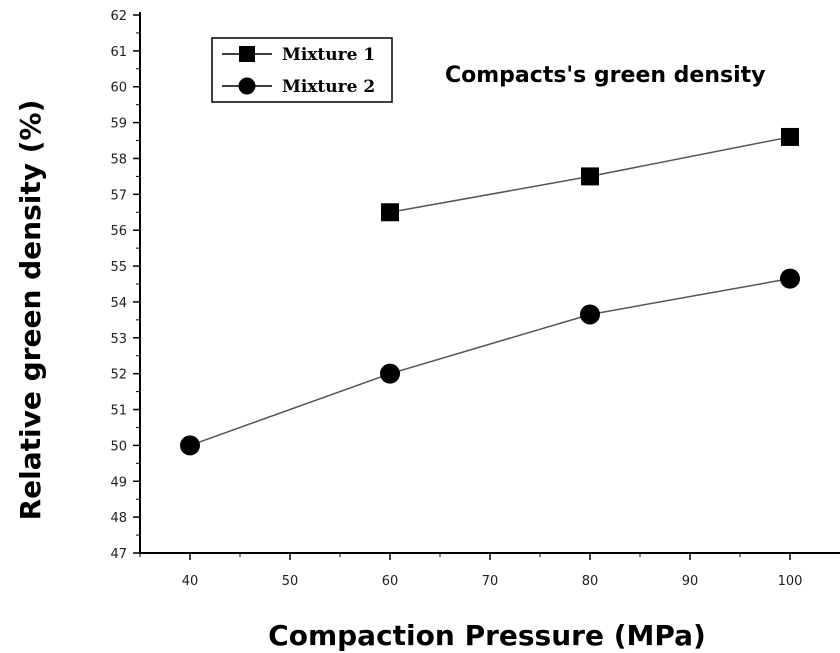 The width and height of the screenshot is (840, 653). Describe the element at coordinates (118, 482) in the screenshot. I see `y-tick-label: 49` at that location.